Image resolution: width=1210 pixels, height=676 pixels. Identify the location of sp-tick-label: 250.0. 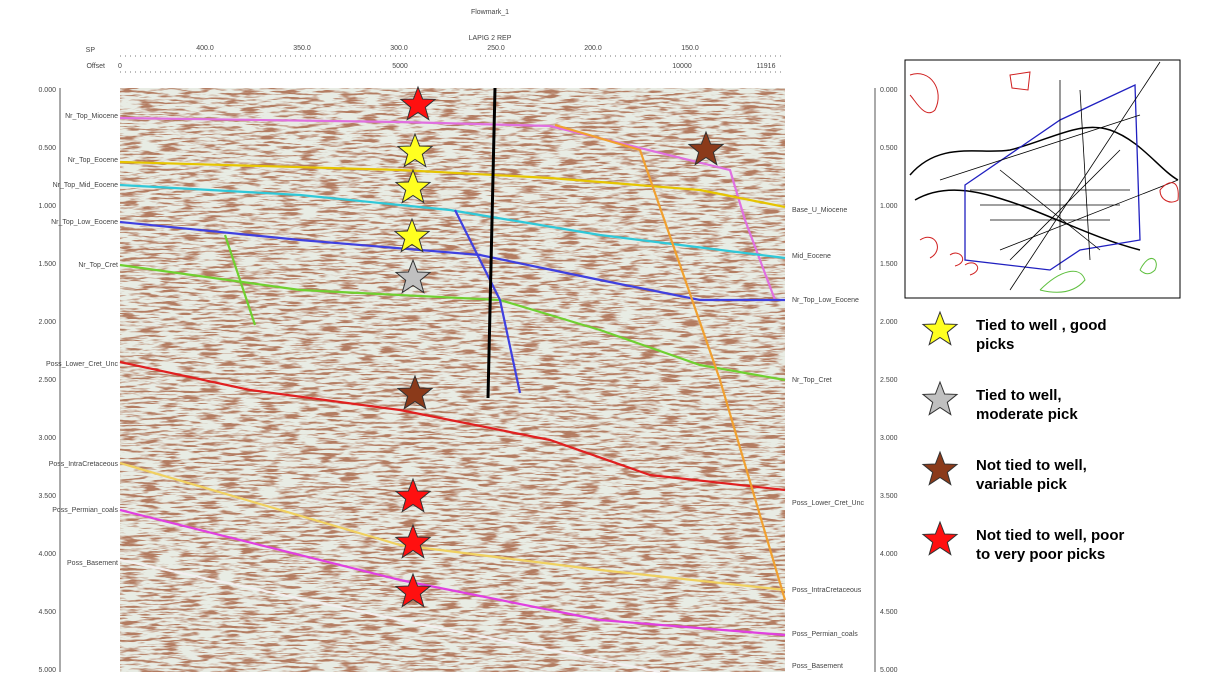
(496, 48).